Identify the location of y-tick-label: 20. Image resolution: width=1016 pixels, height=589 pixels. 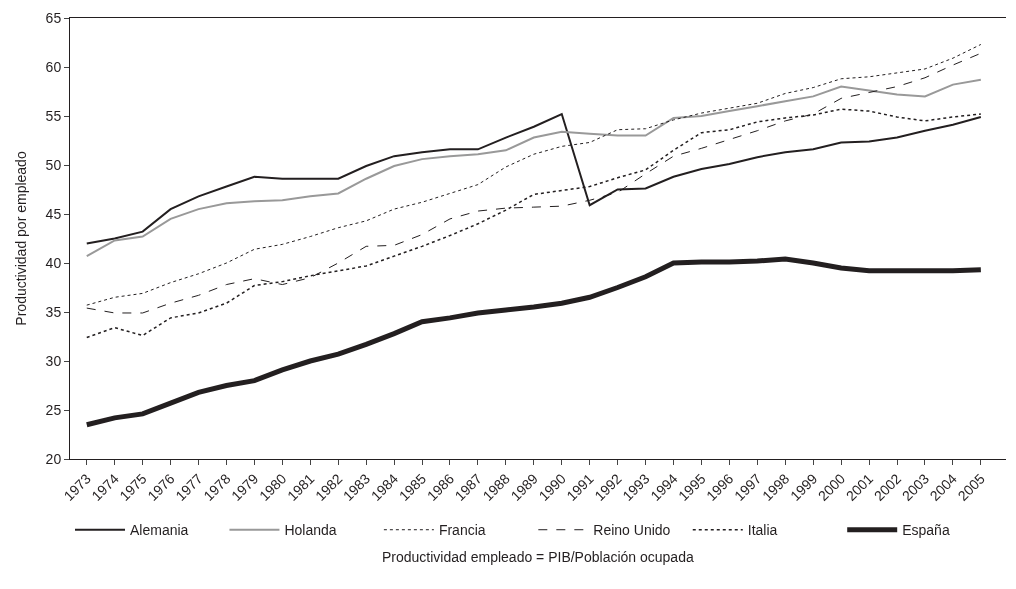
(53, 458).